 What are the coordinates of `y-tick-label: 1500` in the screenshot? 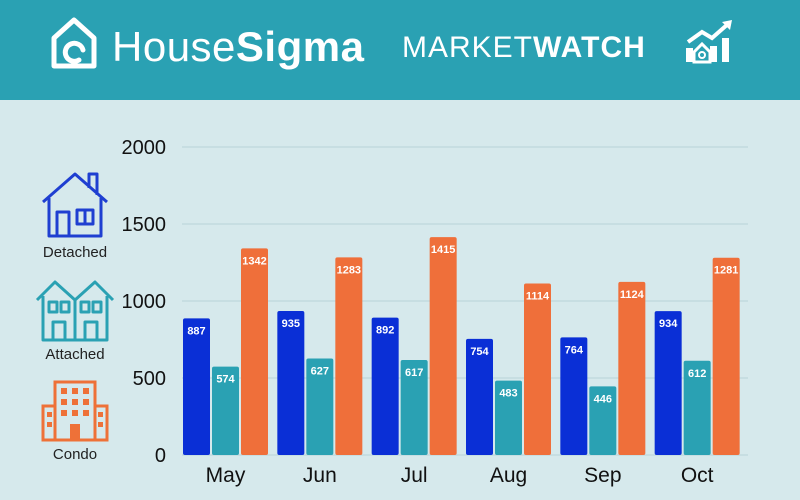 It's located at (144, 225).